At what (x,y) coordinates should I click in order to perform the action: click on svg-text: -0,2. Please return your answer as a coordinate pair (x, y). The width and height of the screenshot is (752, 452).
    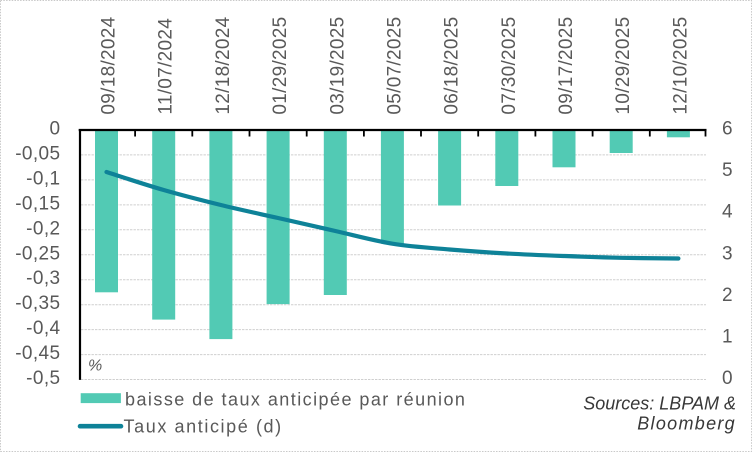
    Looking at the image, I should click on (43, 228).